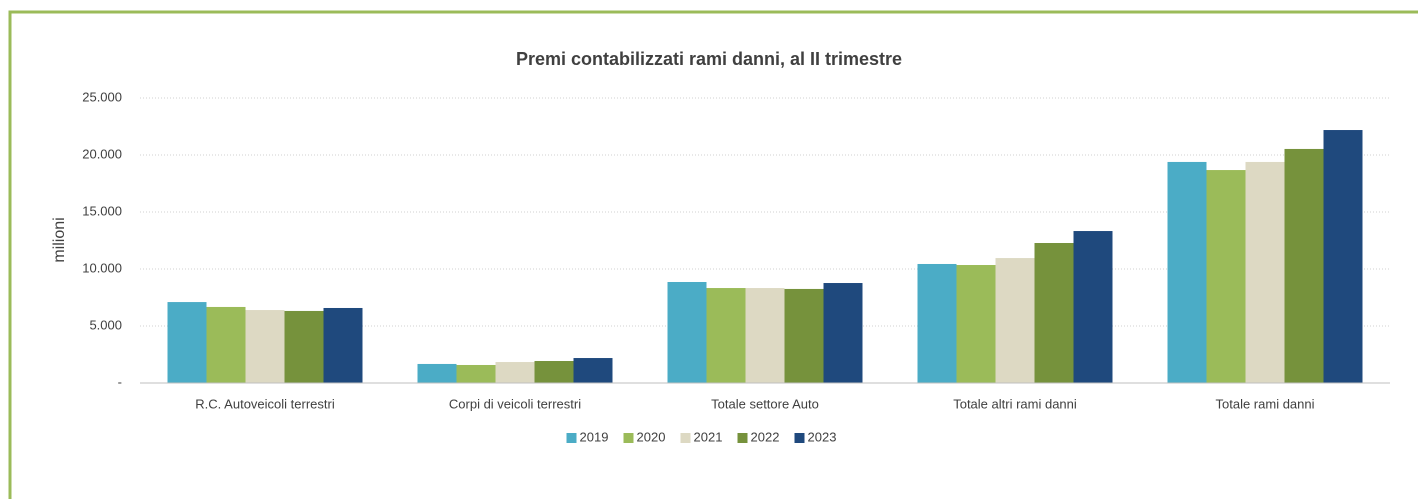  I want to click on legend-label: 2023, so click(822, 436).